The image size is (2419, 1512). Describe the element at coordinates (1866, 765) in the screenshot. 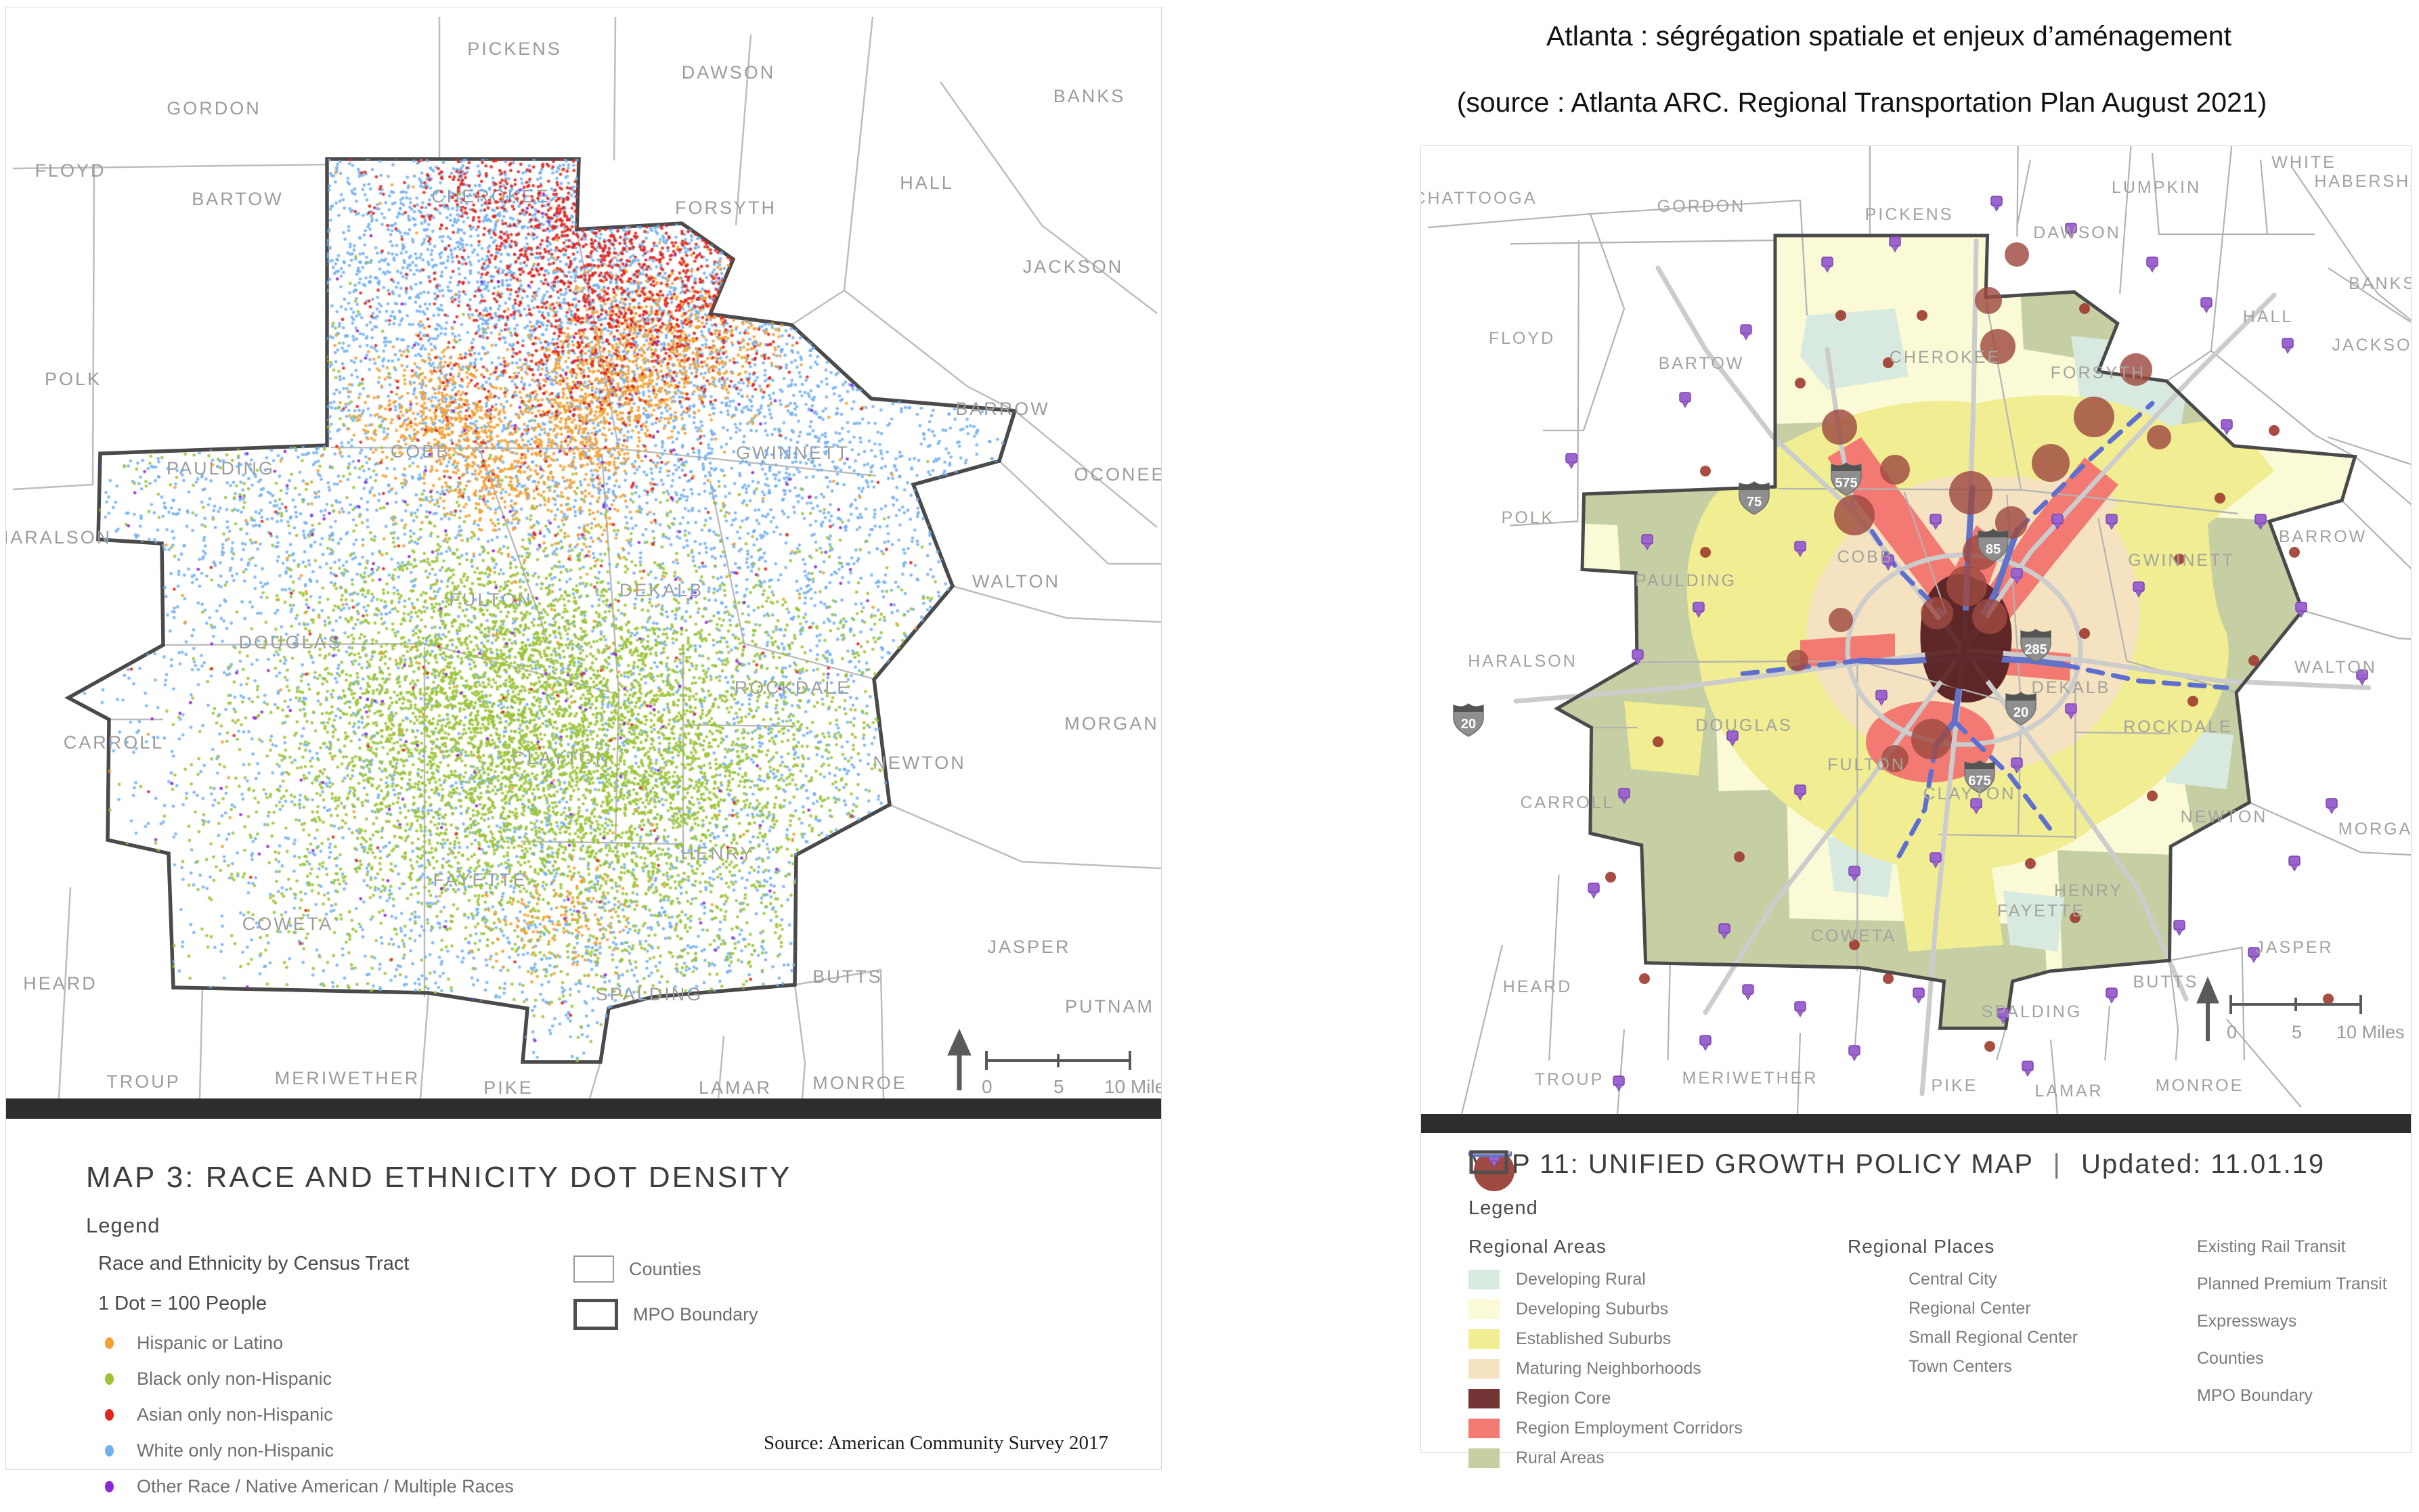

I see `county-label: FULTON` at that location.